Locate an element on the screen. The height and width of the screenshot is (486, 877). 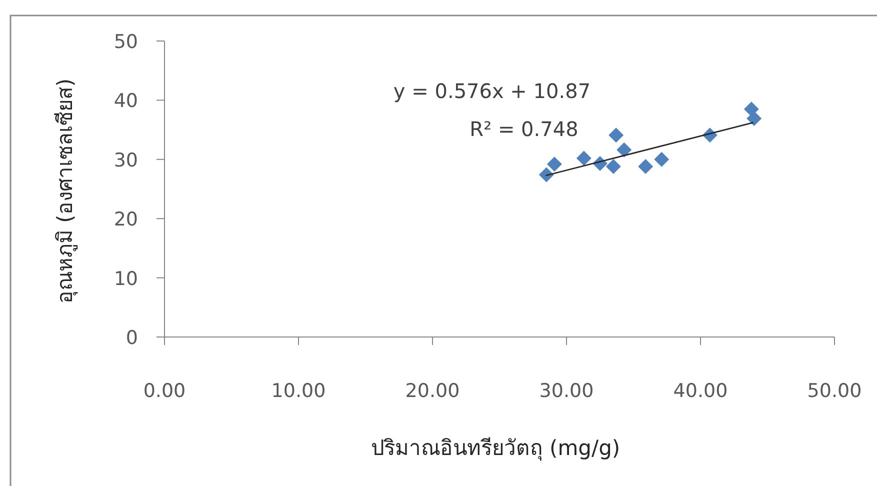
y-tick-label: 20 is located at coordinates (126, 219).